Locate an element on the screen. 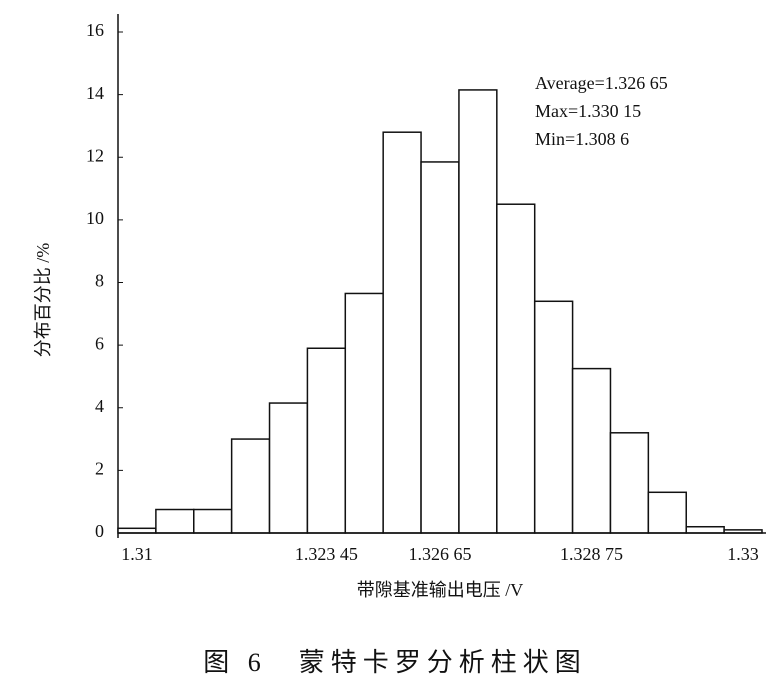 The image size is (781, 699). y-tick-label: 8 is located at coordinates (99, 281).